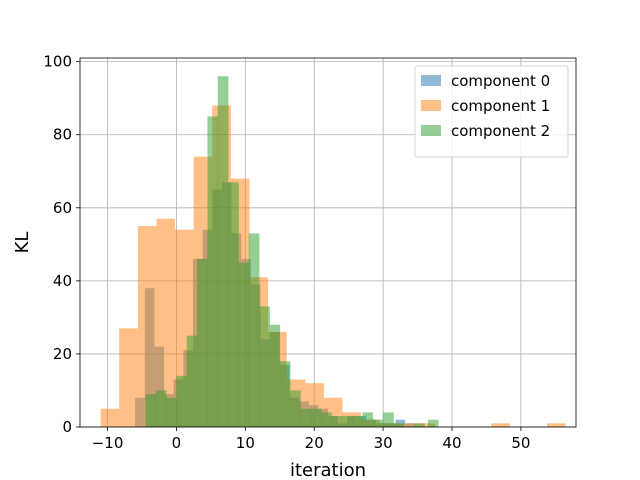 The image size is (640, 480). Describe the element at coordinates (383, 443) in the screenshot. I see `x-tick-label: 30` at that location.